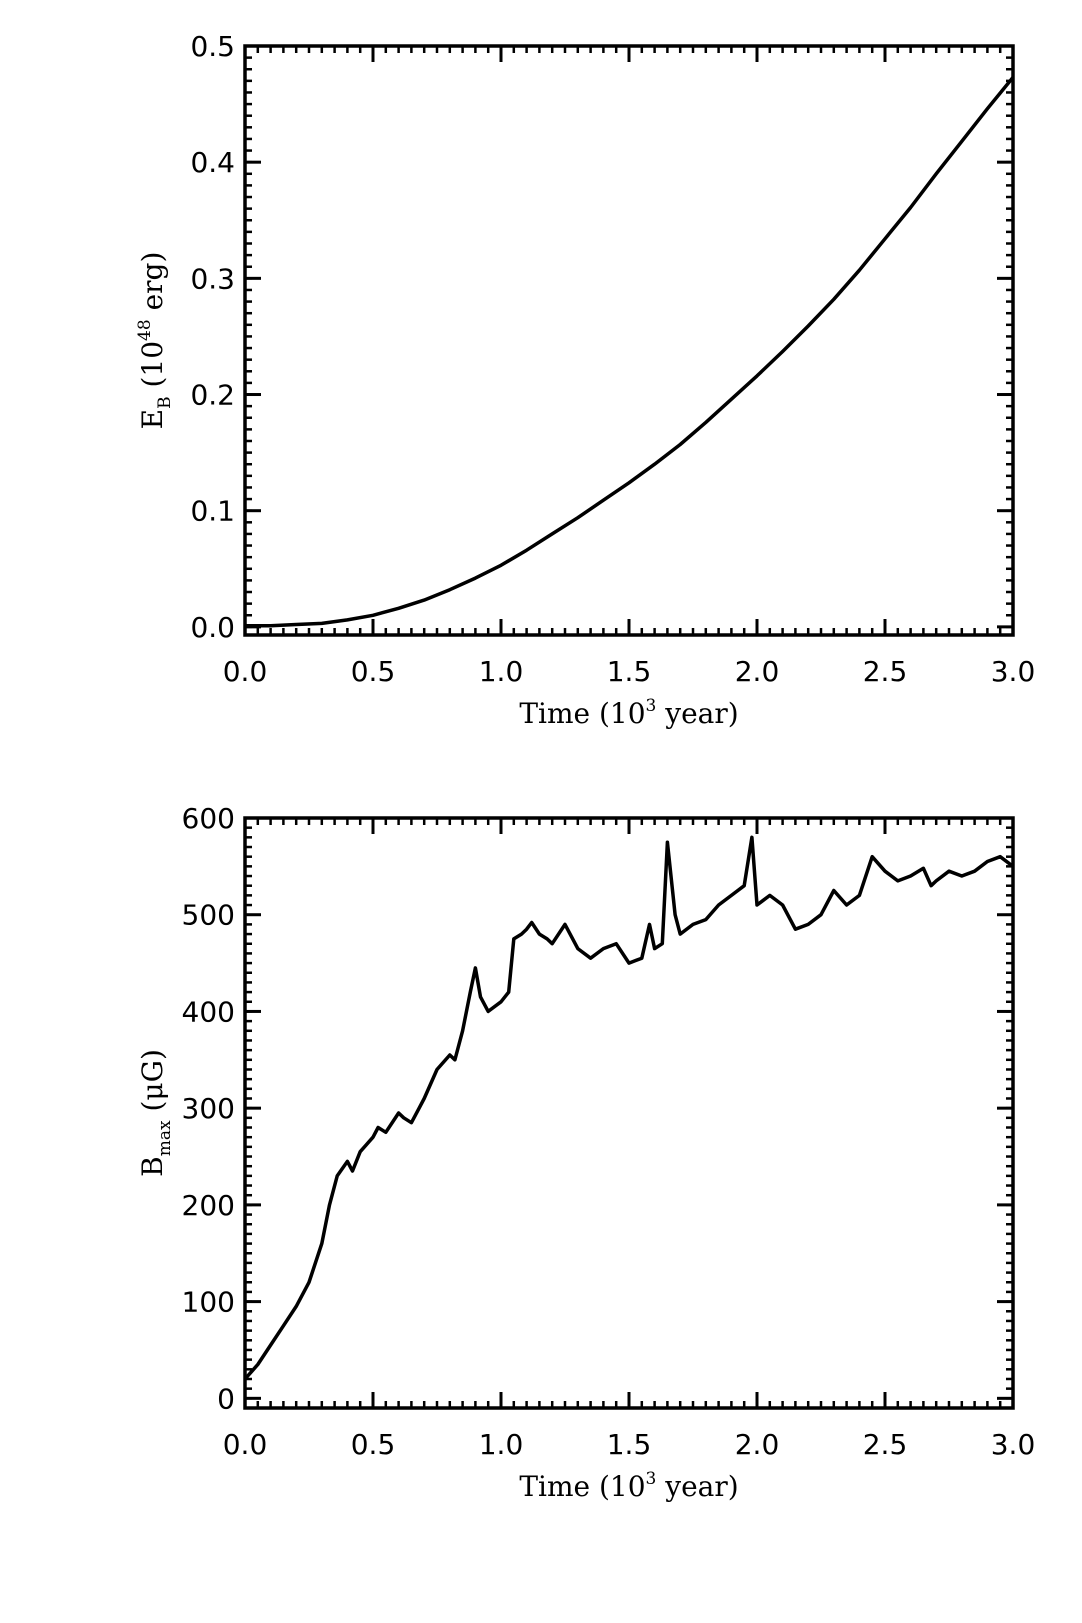 The image size is (1082, 1623). I want to click on bfield-x-tick-label: 0.0, so click(245, 1444).